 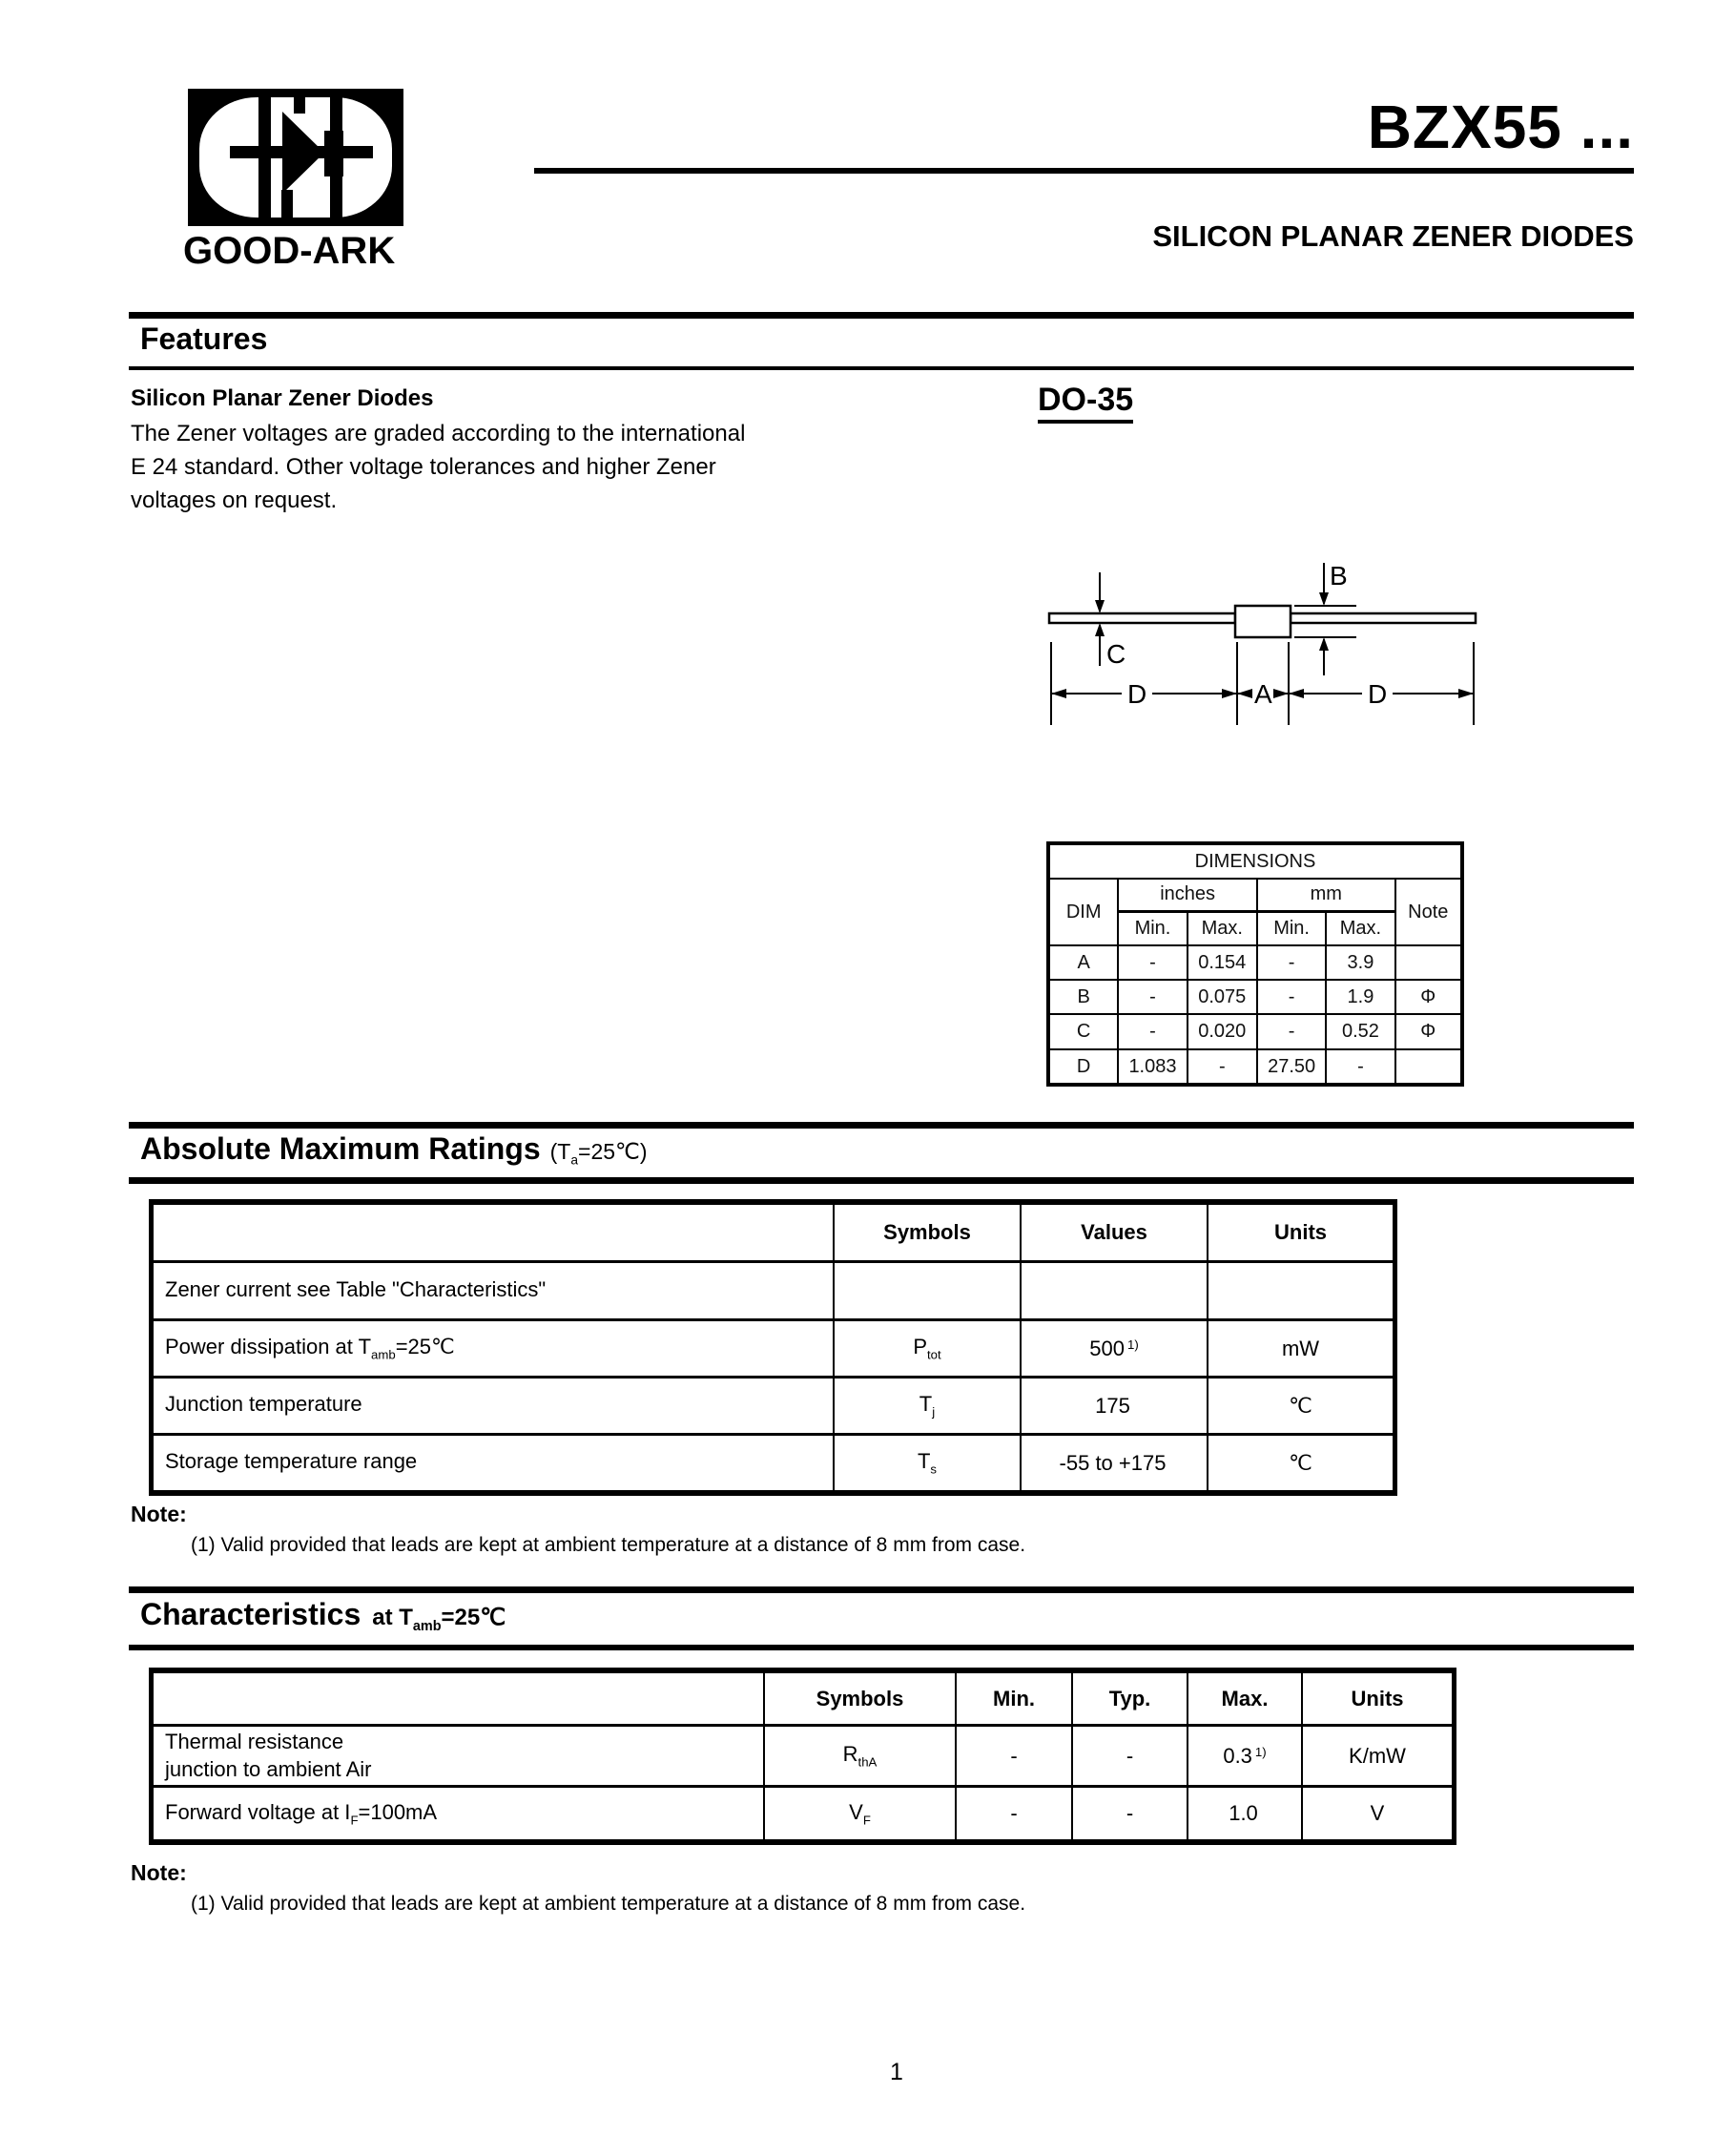 What do you see at coordinates (1086, 403) in the screenshot?
I see `package-name-label: DO-35` at bounding box center [1086, 403].